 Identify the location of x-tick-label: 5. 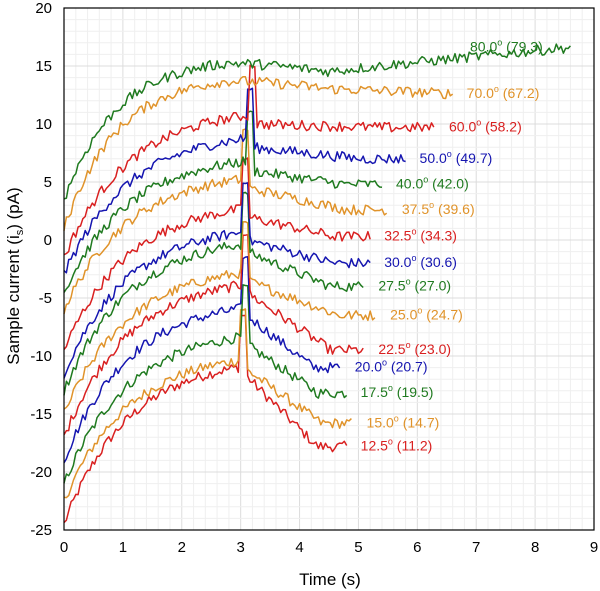
(358, 547).